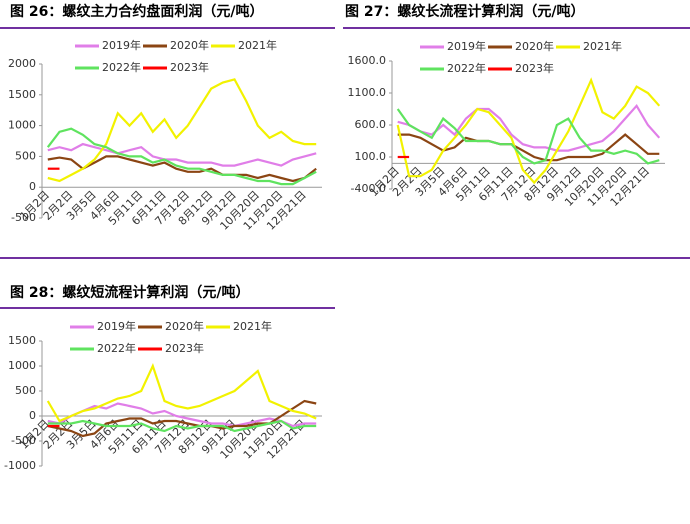  I want to click on y-tick-label: -1000, so click(20, 465).